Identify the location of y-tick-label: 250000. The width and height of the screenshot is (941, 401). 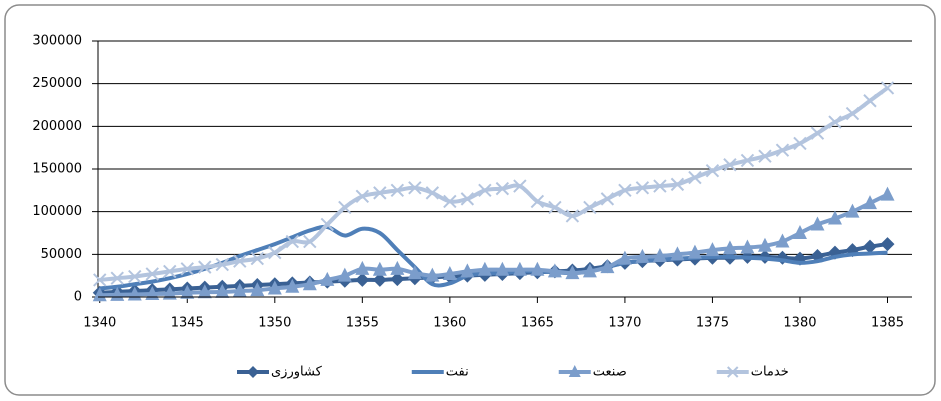
(57, 83).